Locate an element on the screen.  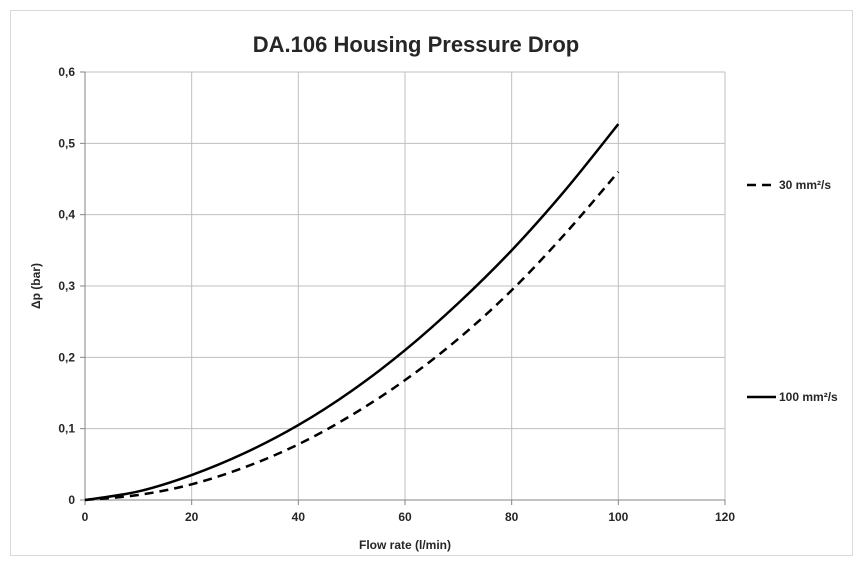
legend: 30 mm²/s 100 mm²/s is located at coordinates (792, 291).